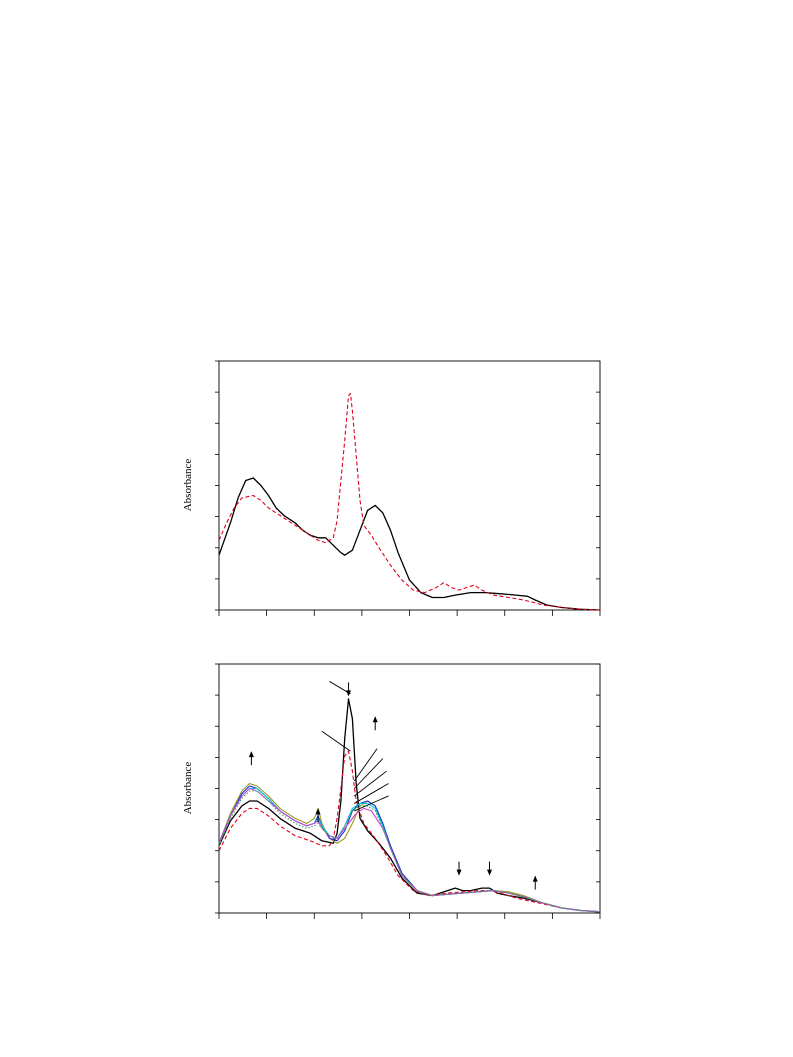 The width and height of the screenshot is (793, 1057). Describe the element at coordinates (188, 485) in the screenshot. I see `y-axis-label-top: Absorbance` at that location.